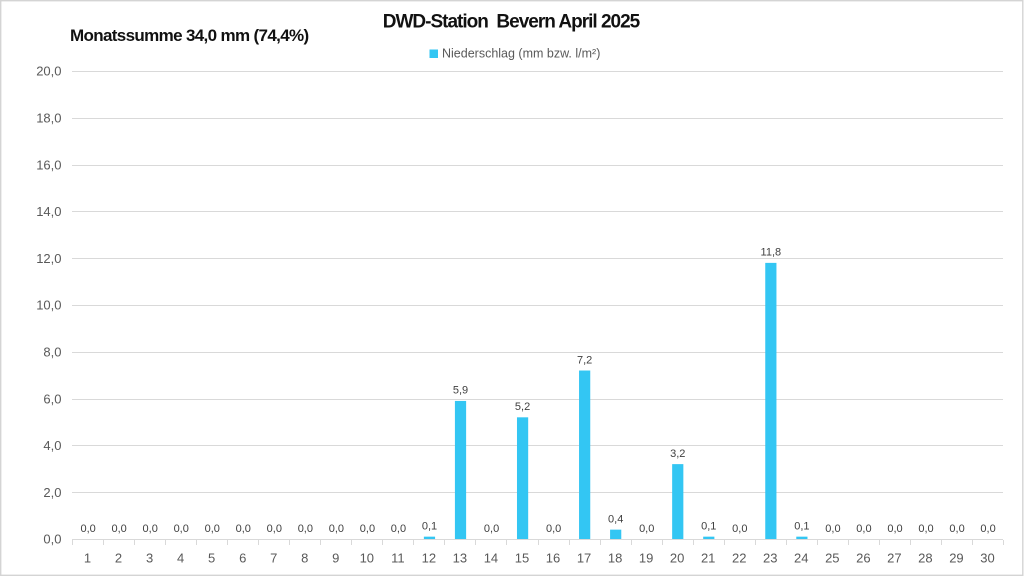  What do you see at coordinates (304, 558) in the screenshot?
I see `svg-text: 8` at bounding box center [304, 558].